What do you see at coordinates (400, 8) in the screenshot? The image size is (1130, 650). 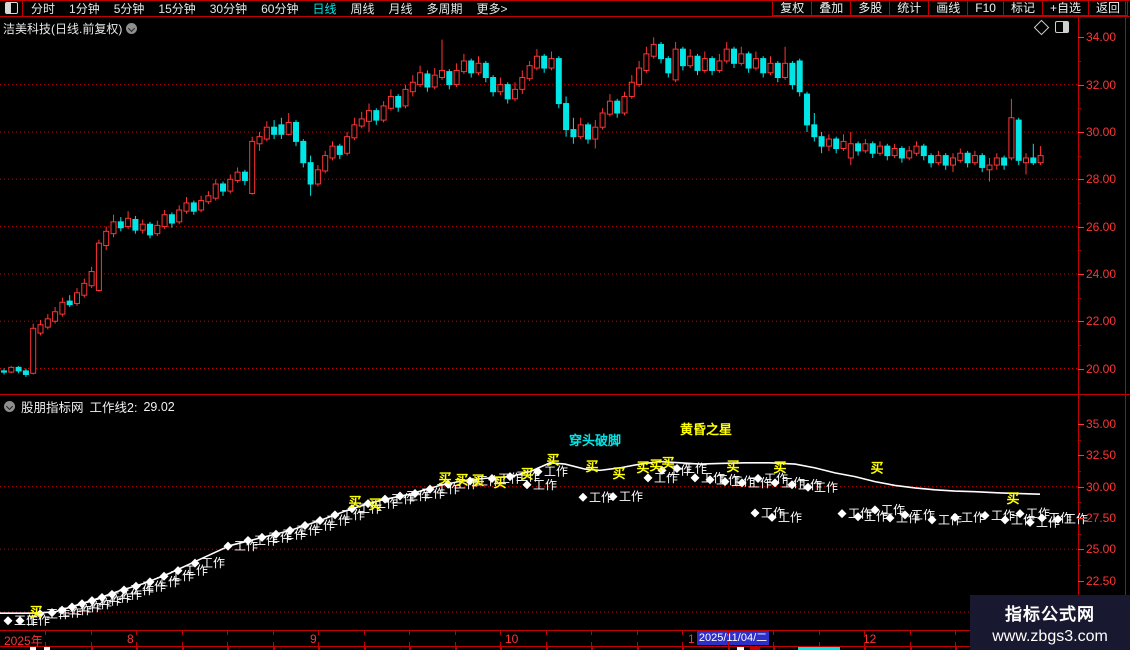 I see `period-tab-月线: 月线` at bounding box center [400, 8].